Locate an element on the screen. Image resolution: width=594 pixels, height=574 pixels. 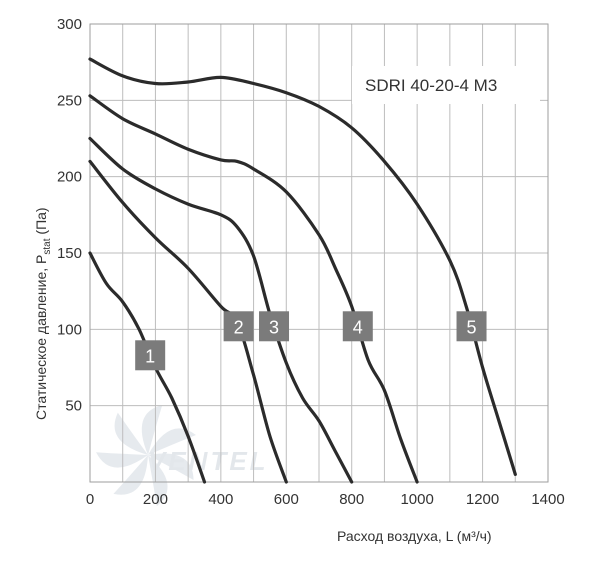
curve-badge-label: 1 is located at coordinates (150, 356).